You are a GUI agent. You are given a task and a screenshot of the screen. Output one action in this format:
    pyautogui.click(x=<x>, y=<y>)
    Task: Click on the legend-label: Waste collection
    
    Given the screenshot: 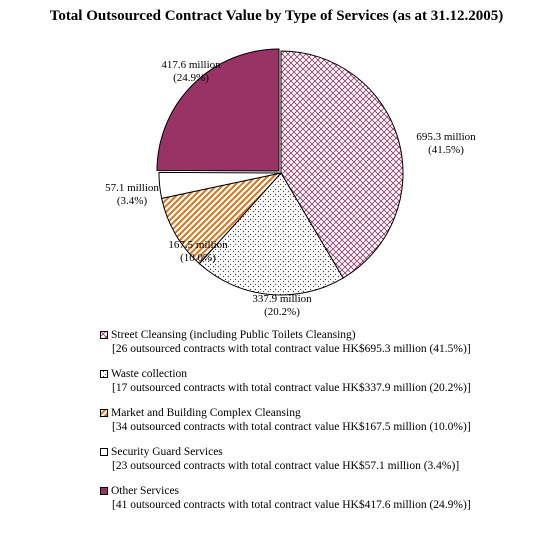 What is the action you would take?
    pyautogui.click(x=149, y=374)
    